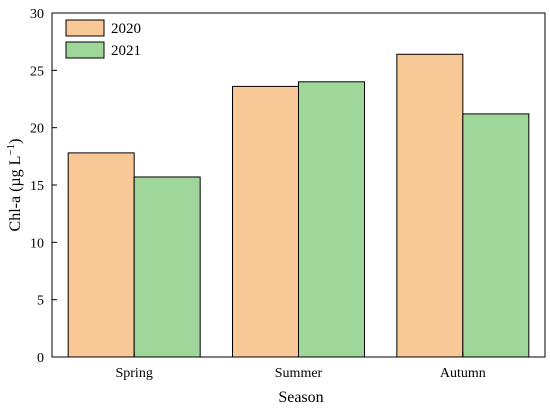 Image resolution: width=550 pixels, height=411 pixels. What do you see at coordinates (15, 141) in the screenshot?
I see `y-axis-title-close: )` at bounding box center [15, 141].